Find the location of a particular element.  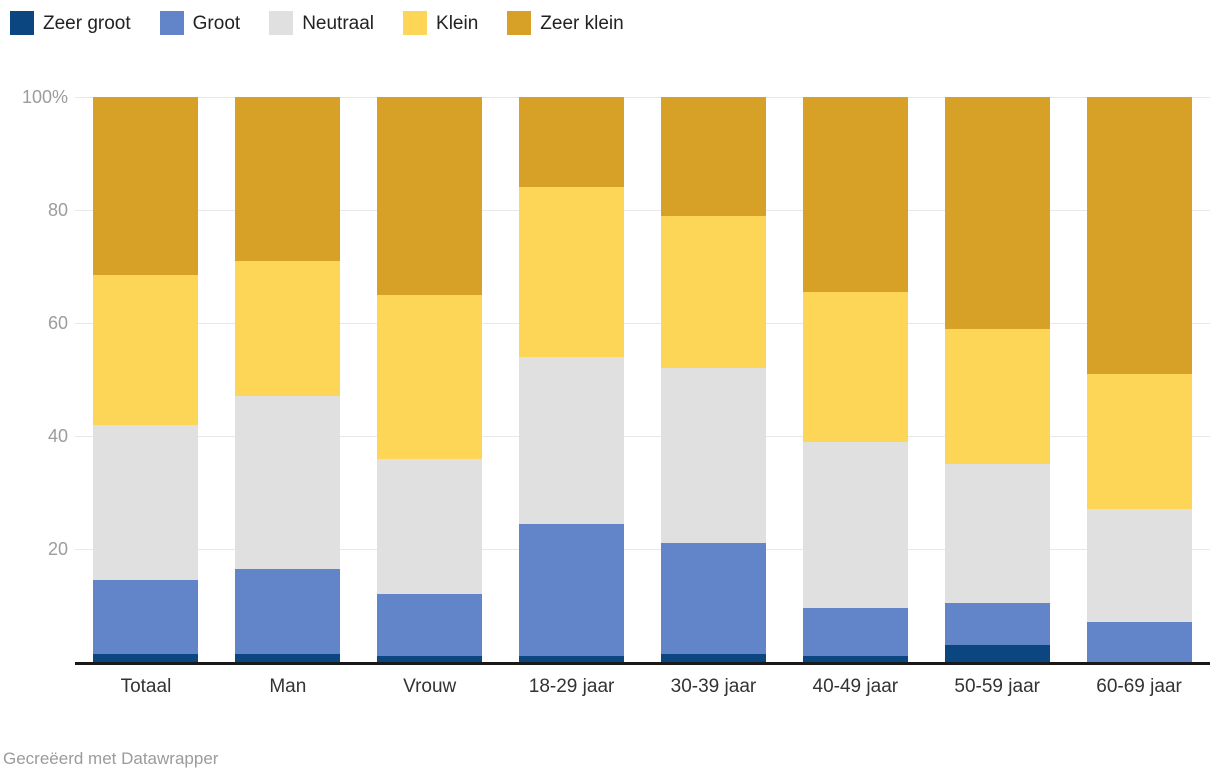

x-tick-label-18-29-jaar: 18-29 jaar is located at coordinates (571, 686).